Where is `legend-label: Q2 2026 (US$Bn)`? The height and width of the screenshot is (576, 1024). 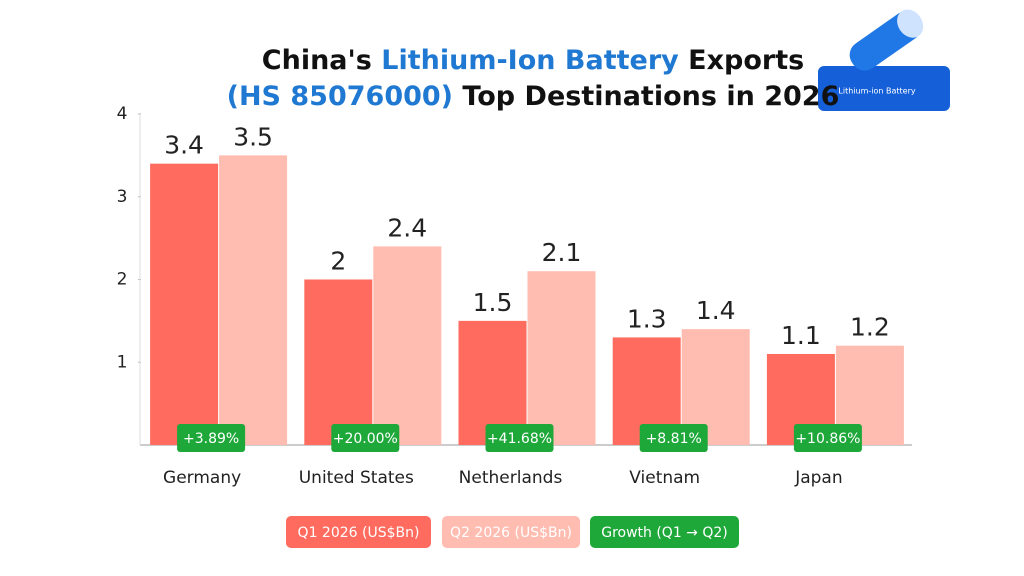
legend-label: Q2 2026 (US$Bn) is located at coordinates (511, 533).